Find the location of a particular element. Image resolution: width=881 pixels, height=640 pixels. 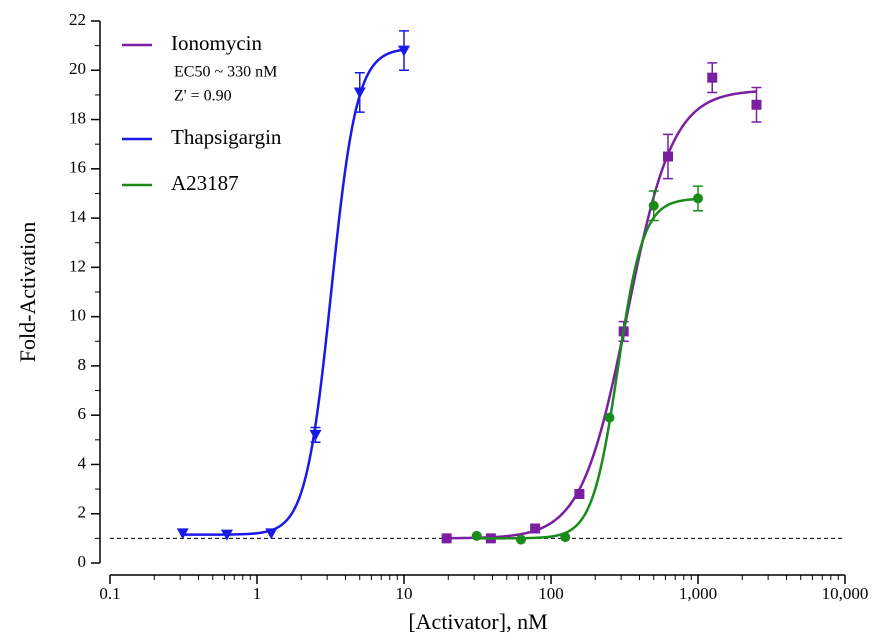

y-tick-label: 14 is located at coordinates (78, 216).